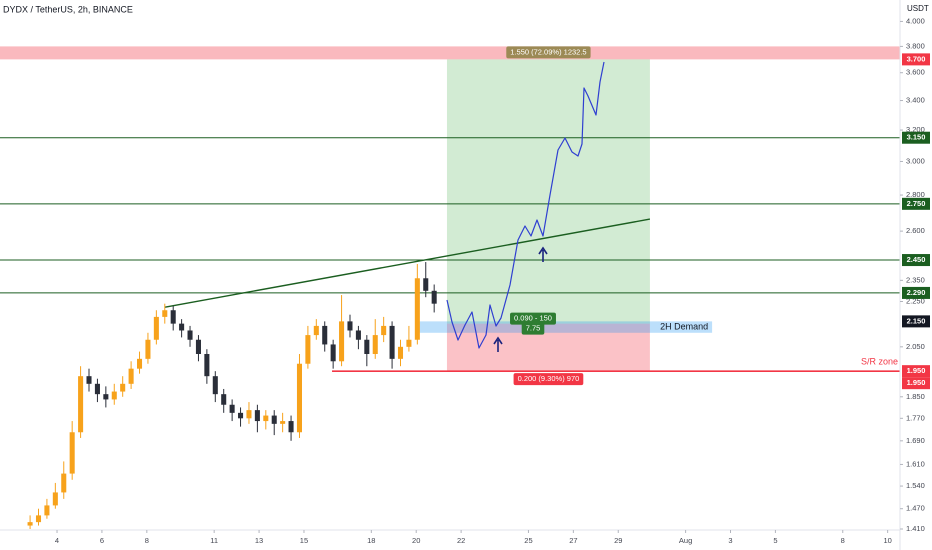  Describe the element at coordinates (730, 540) in the screenshot. I see `x-tick-label: 3` at that location.